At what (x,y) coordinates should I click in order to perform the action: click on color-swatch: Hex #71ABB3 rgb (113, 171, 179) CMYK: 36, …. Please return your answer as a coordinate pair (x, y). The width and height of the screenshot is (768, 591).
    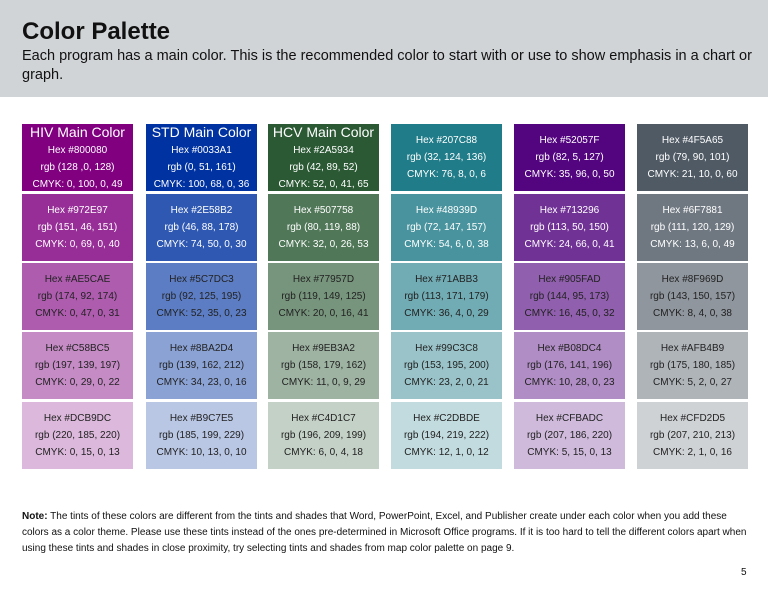
    Looking at the image, I should click on (446, 296).